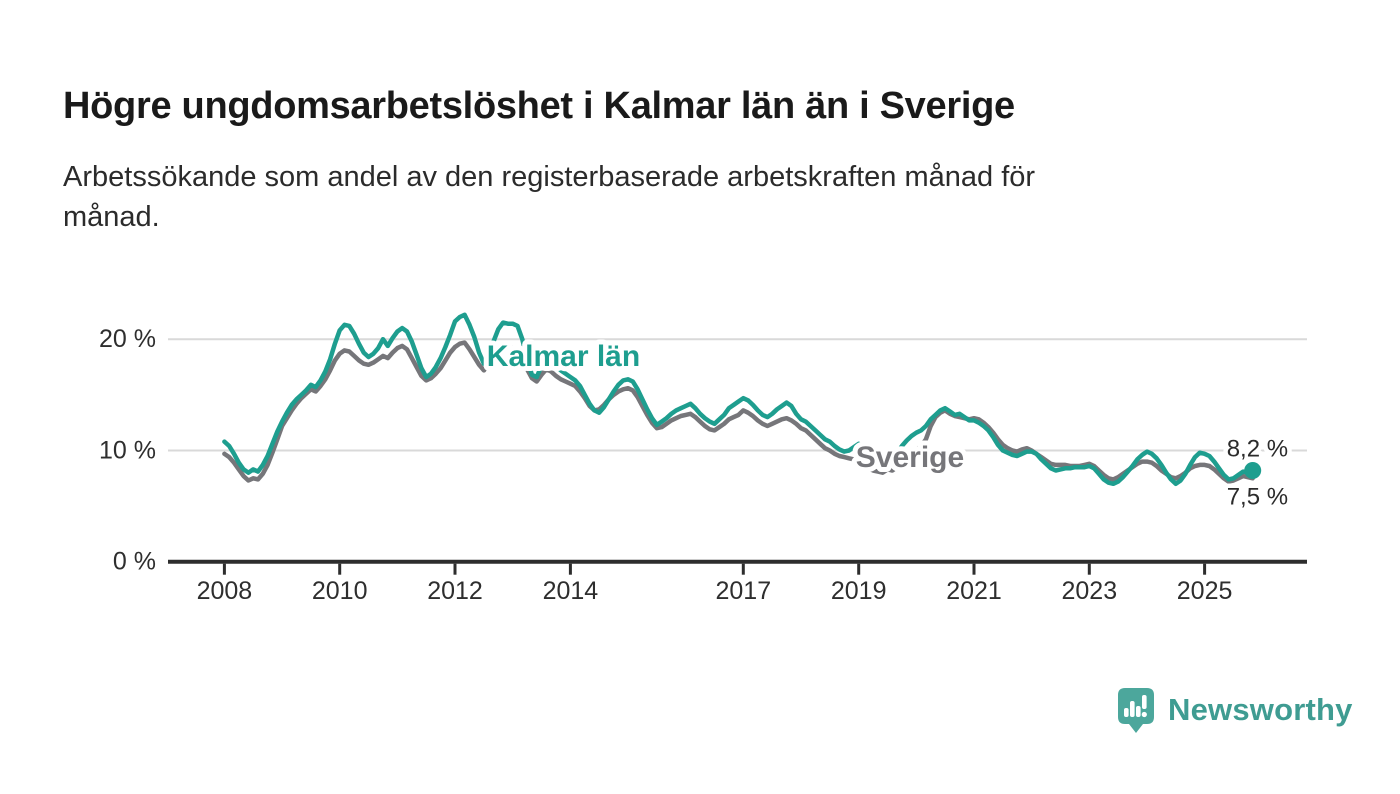 The height and width of the screenshot is (794, 1400). Describe the element at coordinates (127, 451) in the screenshot. I see `y-axis-label: 10 %` at that location.